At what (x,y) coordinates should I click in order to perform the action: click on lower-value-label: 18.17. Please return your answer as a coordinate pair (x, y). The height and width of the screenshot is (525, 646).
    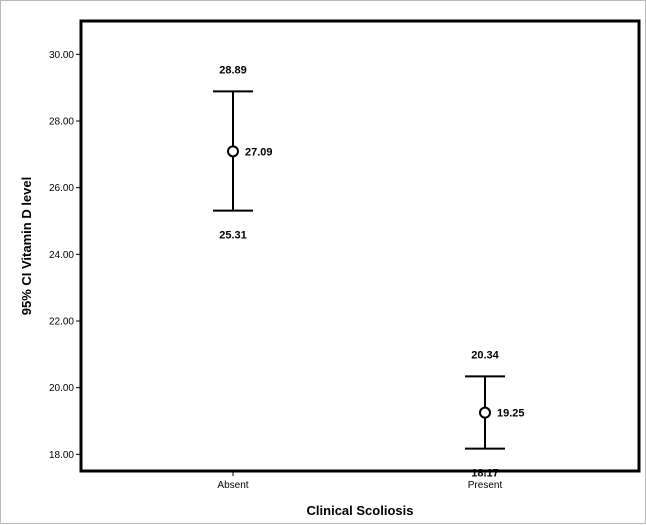
    Looking at the image, I should click on (485, 474).